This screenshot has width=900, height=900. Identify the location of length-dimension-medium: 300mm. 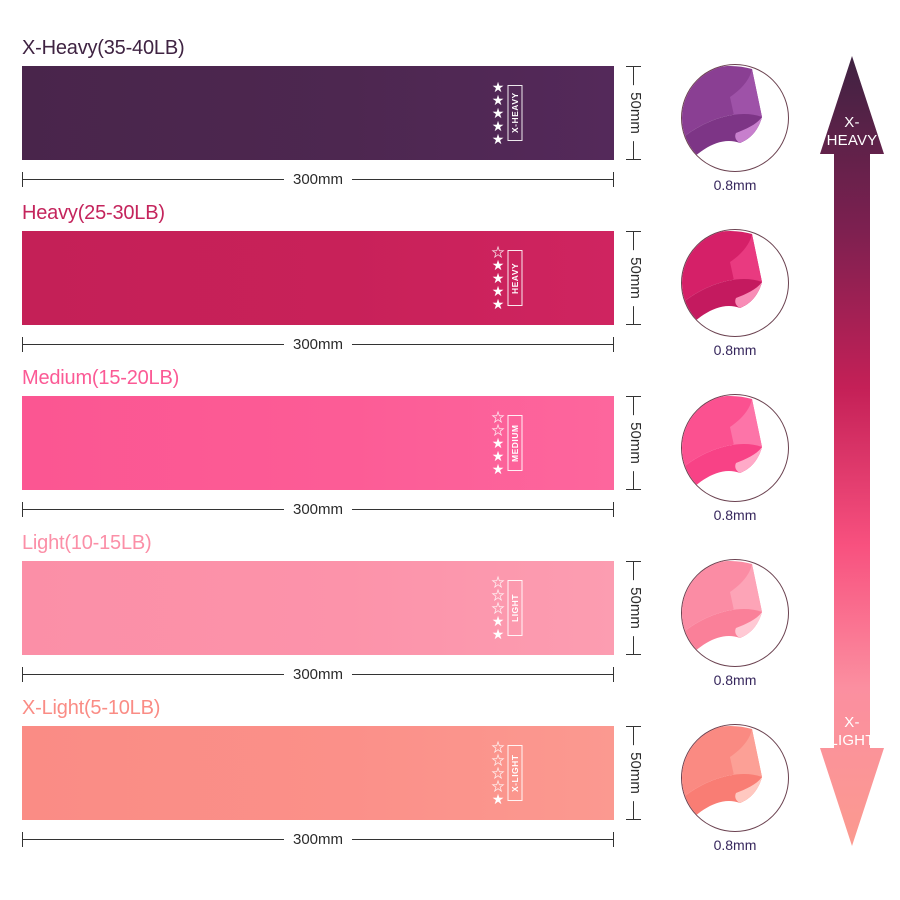
(318, 510).